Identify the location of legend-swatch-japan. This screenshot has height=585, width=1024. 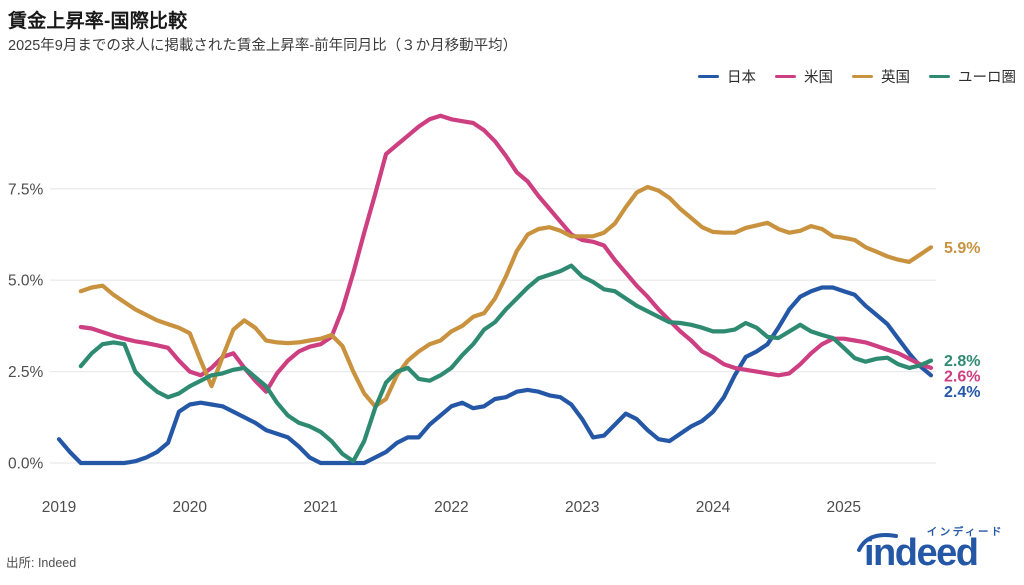
(708, 76).